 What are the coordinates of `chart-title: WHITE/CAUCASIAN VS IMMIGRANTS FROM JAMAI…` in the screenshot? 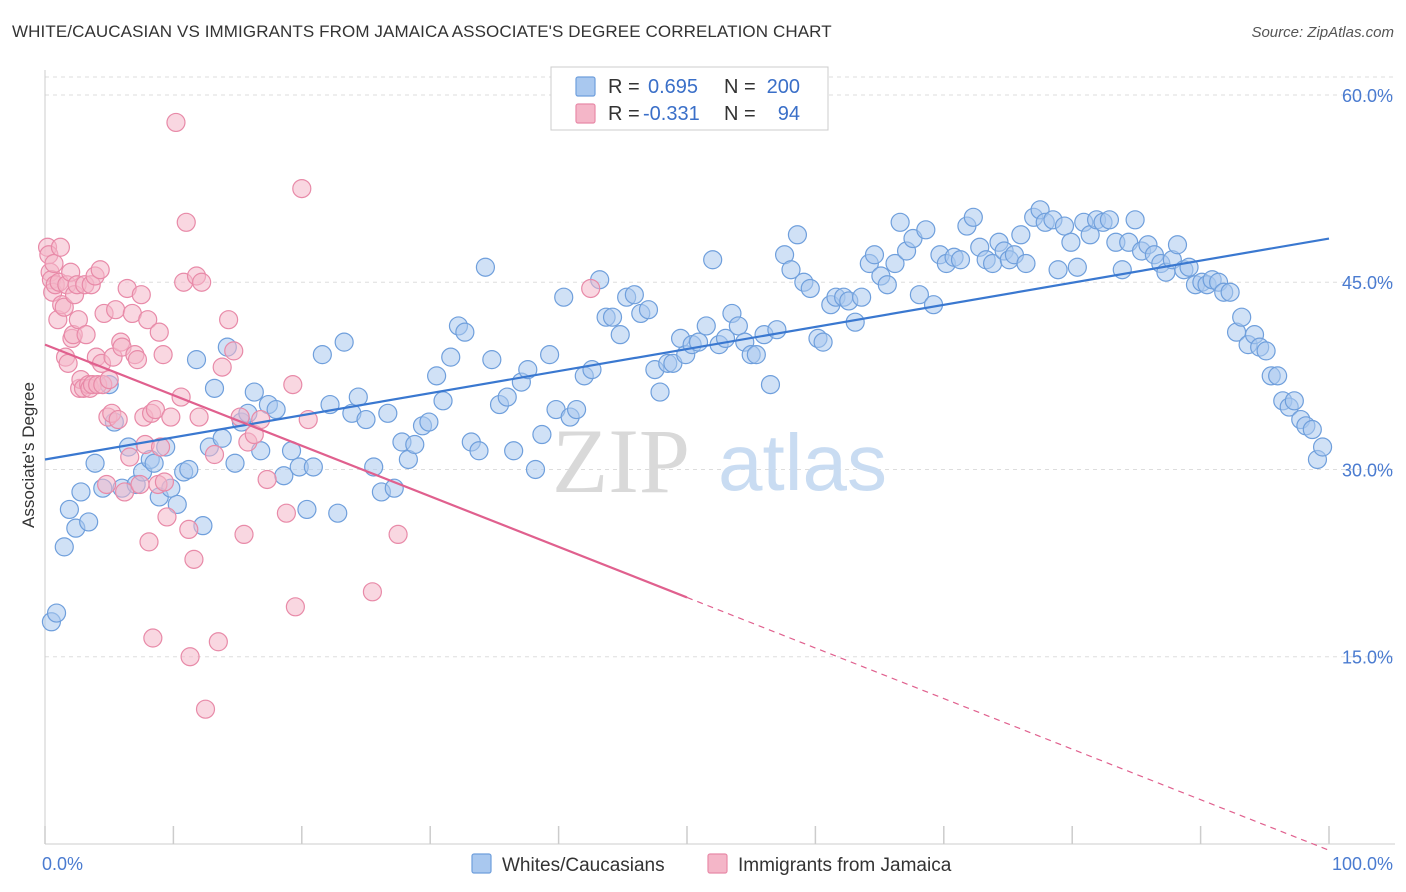 It's located at (422, 31).